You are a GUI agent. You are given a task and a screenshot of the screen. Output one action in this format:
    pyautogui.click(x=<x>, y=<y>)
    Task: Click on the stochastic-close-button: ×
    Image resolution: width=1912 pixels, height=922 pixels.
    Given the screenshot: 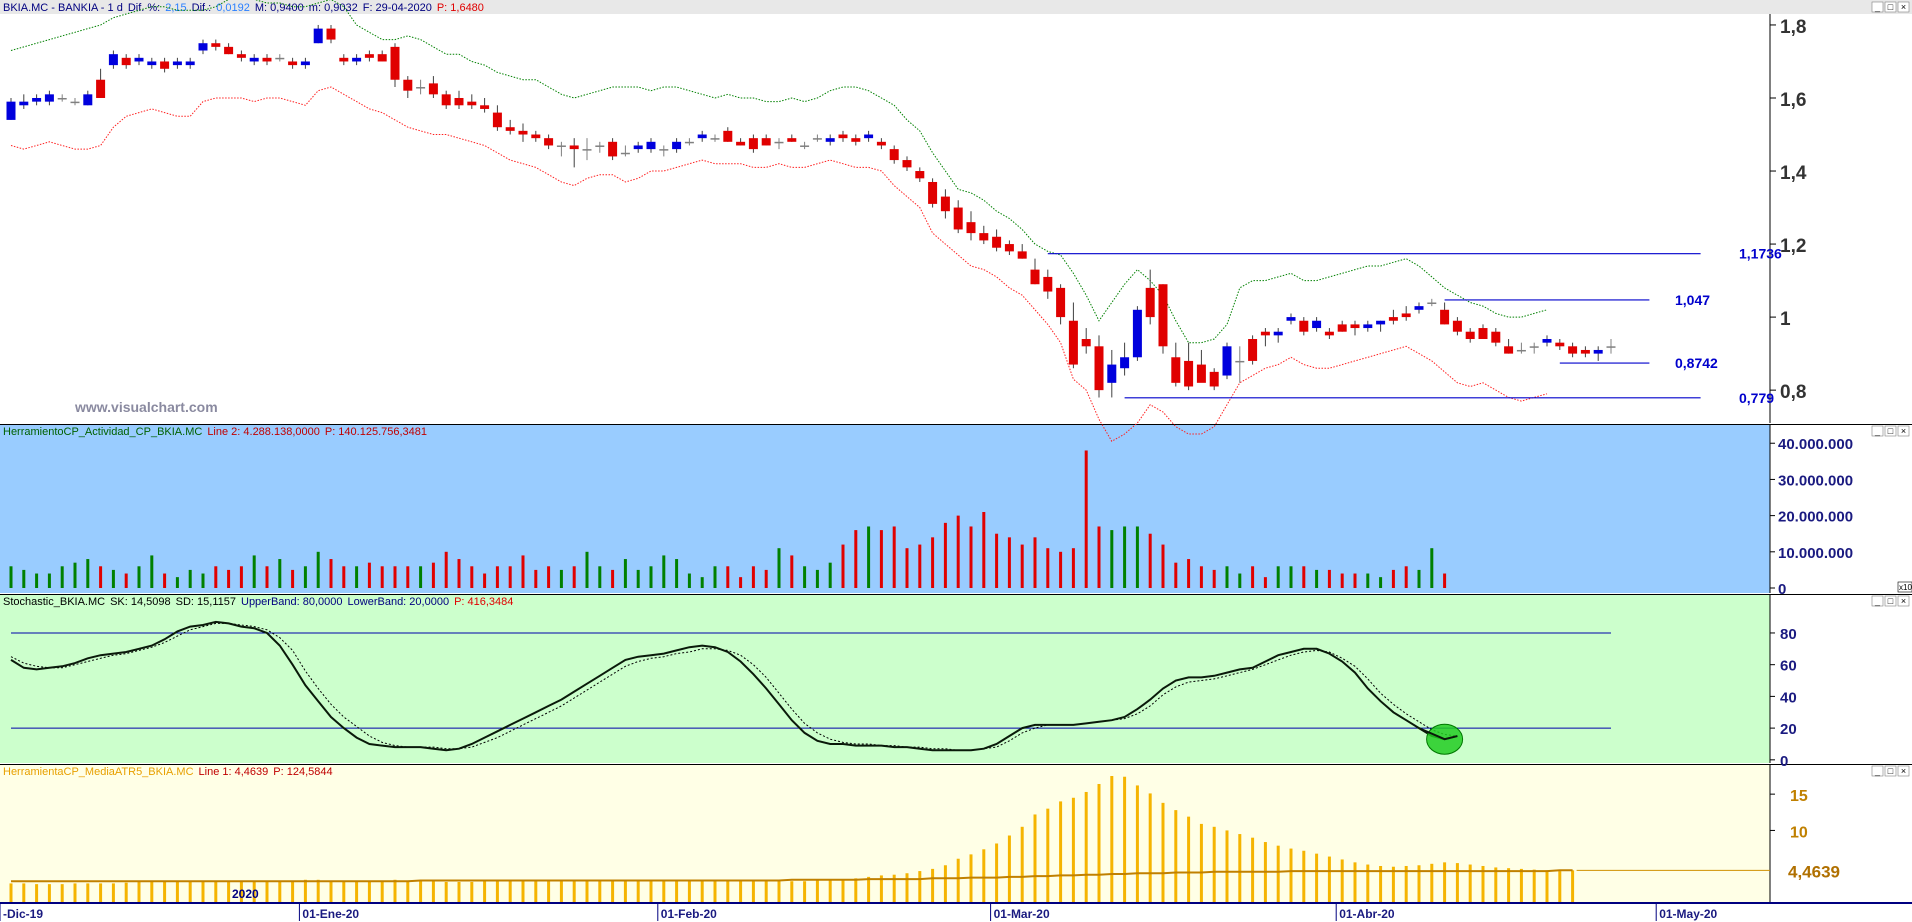 What is the action you would take?
    pyautogui.click(x=1903, y=601)
    